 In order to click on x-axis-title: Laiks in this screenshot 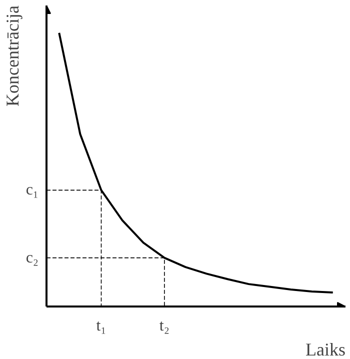, I will do `click(326, 349)`.